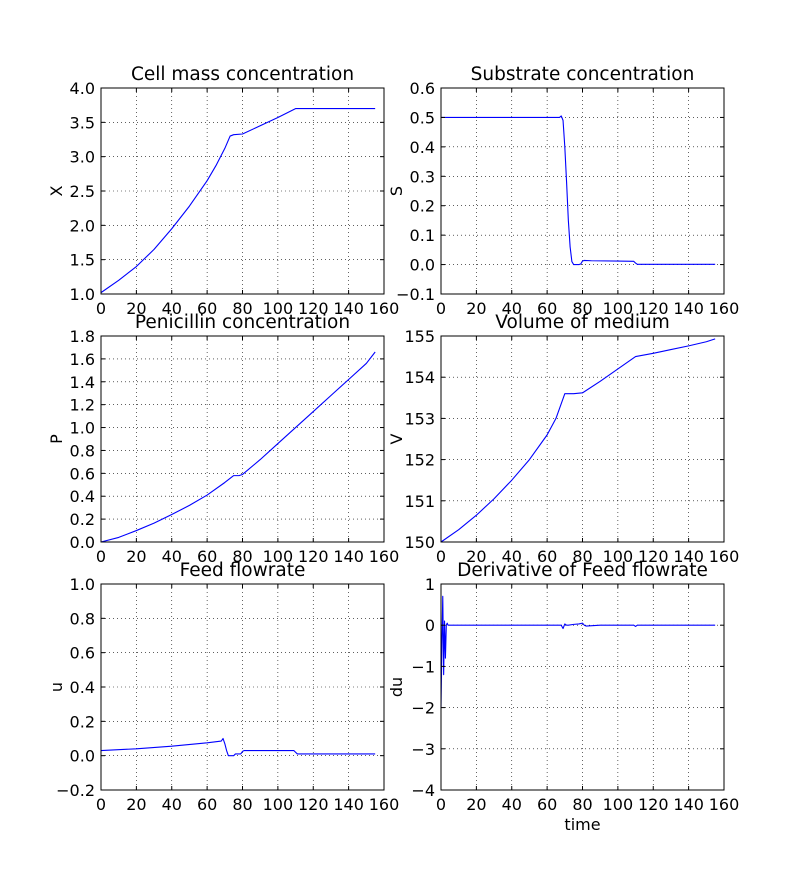 This screenshot has height=878, width=805. What do you see at coordinates (419, 377) in the screenshot?
I see `y-tick-label: 154` at bounding box center [419, 377].